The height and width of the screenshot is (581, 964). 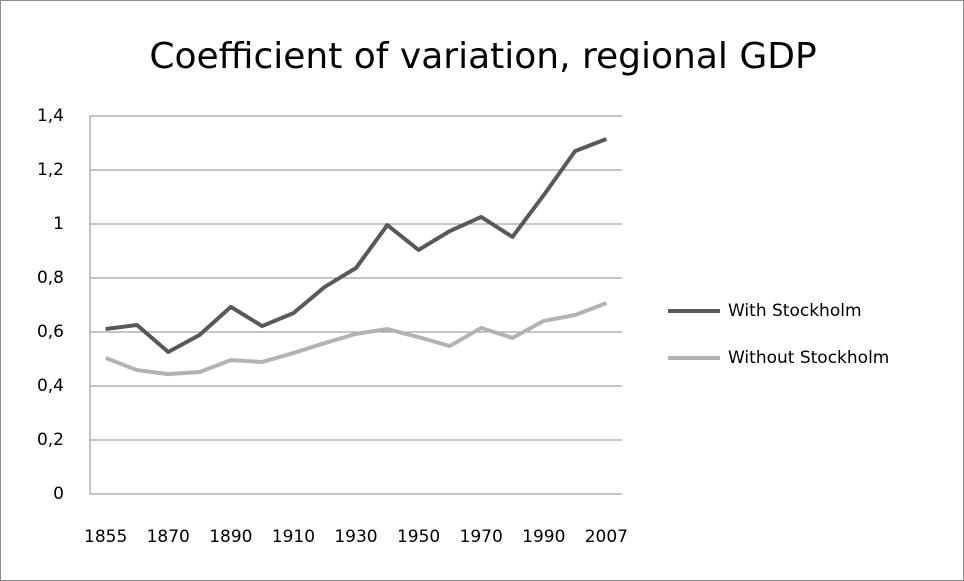 I want to click on y-tick-label: 0, so click(x=58, y=494).